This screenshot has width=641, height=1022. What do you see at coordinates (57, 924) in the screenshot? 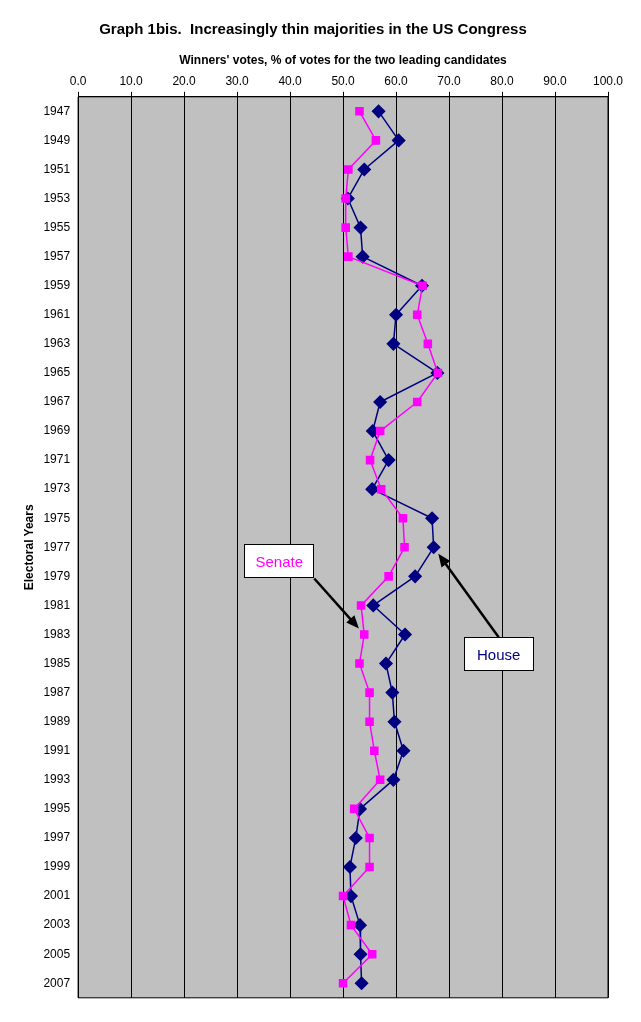
I see `y-tick-label: 2003` at bounding box center [57, 924].